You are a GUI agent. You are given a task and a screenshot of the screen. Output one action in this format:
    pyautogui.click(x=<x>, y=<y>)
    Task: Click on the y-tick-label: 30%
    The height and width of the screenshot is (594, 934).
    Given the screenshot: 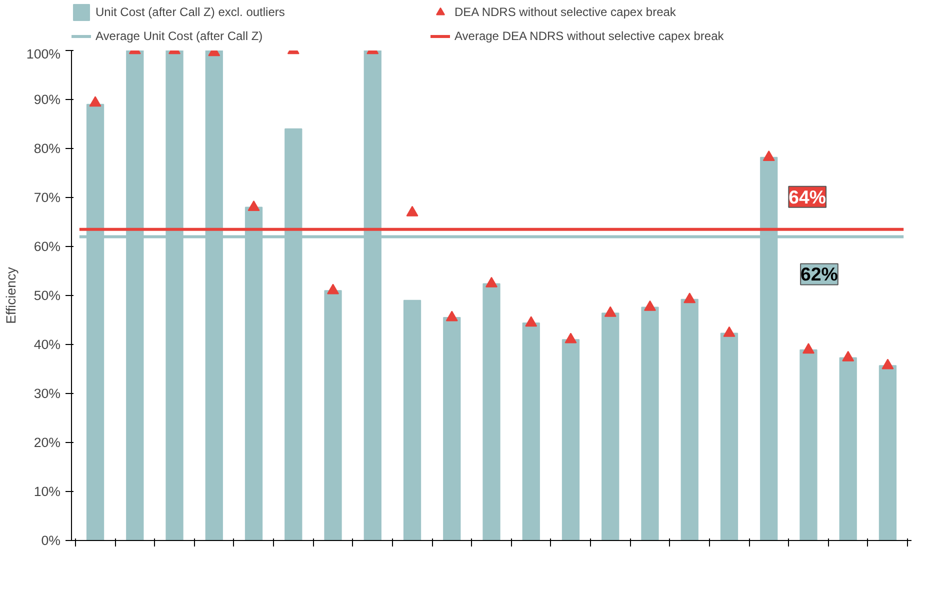 What is the action you would take?
    pyautogui.click(x=47, y=393)
    